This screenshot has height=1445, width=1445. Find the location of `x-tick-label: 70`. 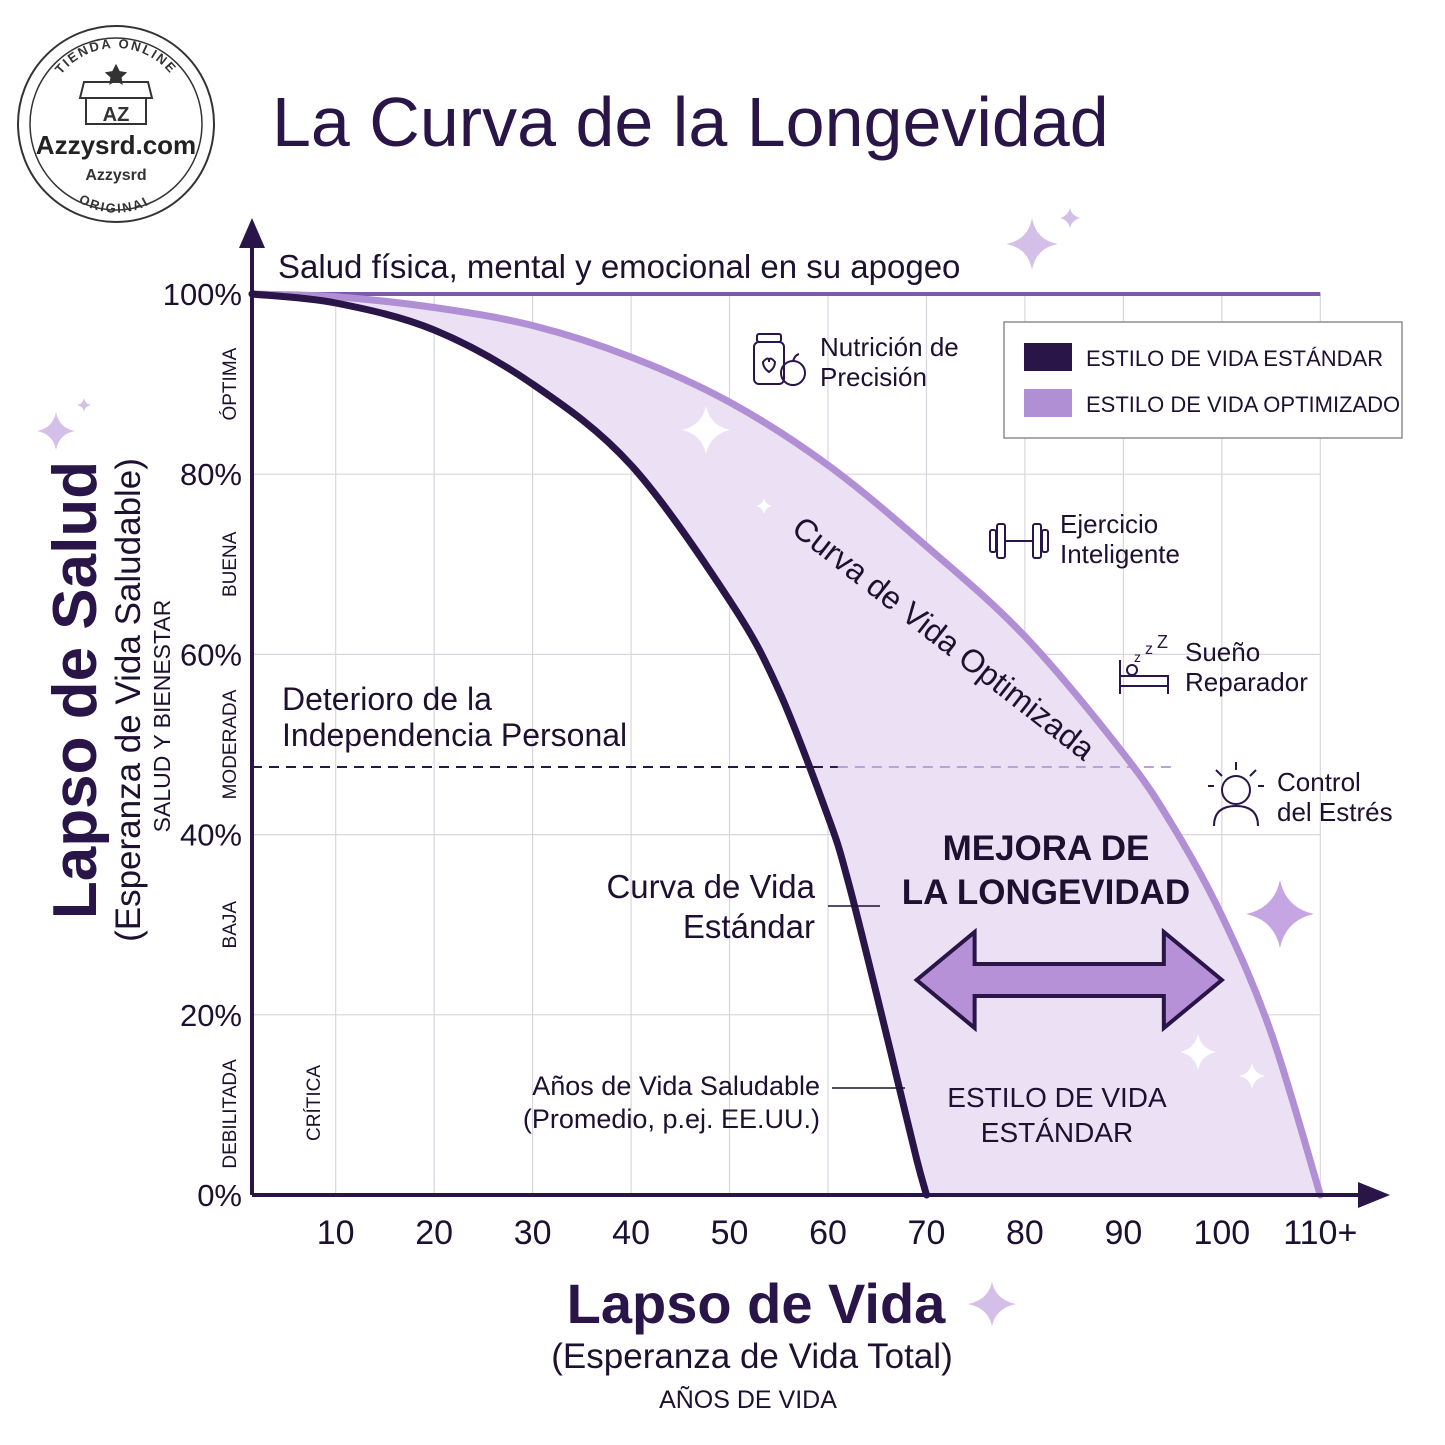

x-tick-label: 70 is located at coordinates (927, 1233).